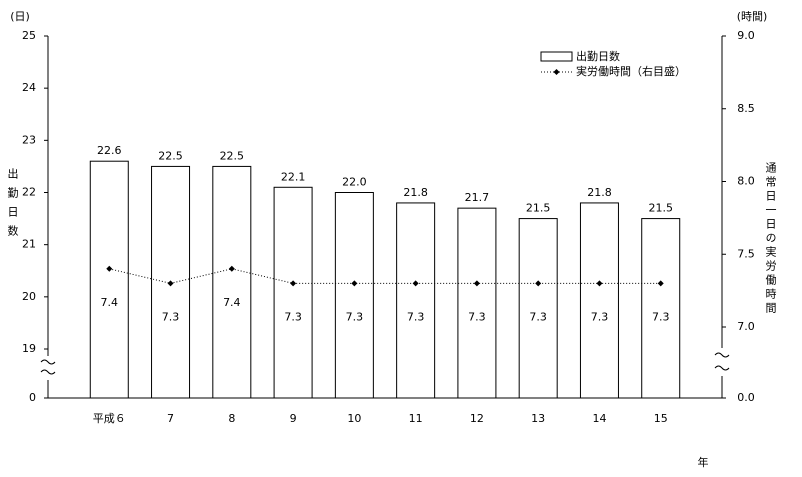 The image size is (802, 477). What do you see at coordinates (661, 418) in the screenshot?
I see `x-tick-label: 15` at bounding box center [661, 418].